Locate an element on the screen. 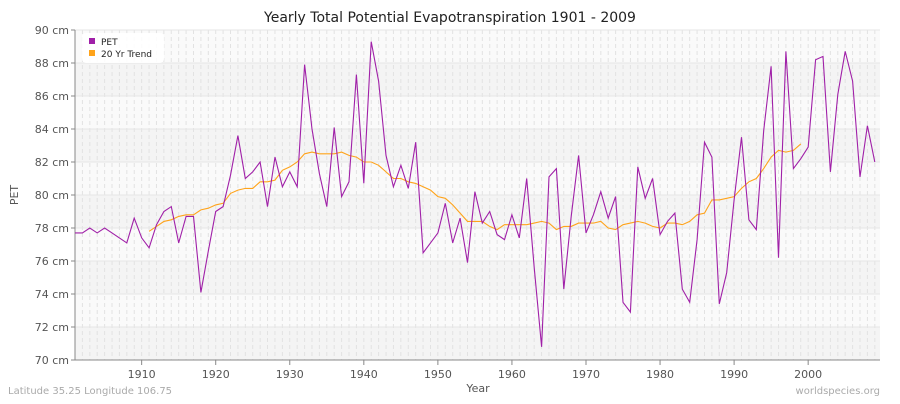  y-tick-label: 74 cm is located at coordinates (52, 294).